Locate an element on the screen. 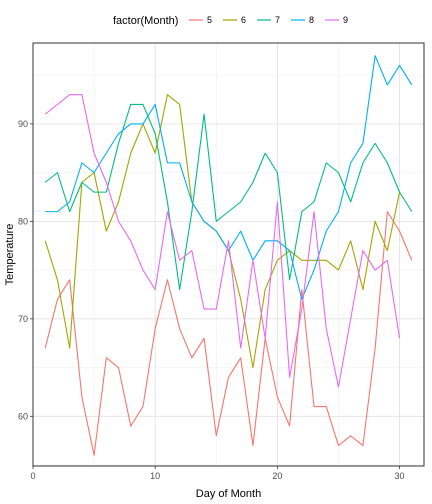  y-tick-label: 90 is located at coordinates (23, 124).